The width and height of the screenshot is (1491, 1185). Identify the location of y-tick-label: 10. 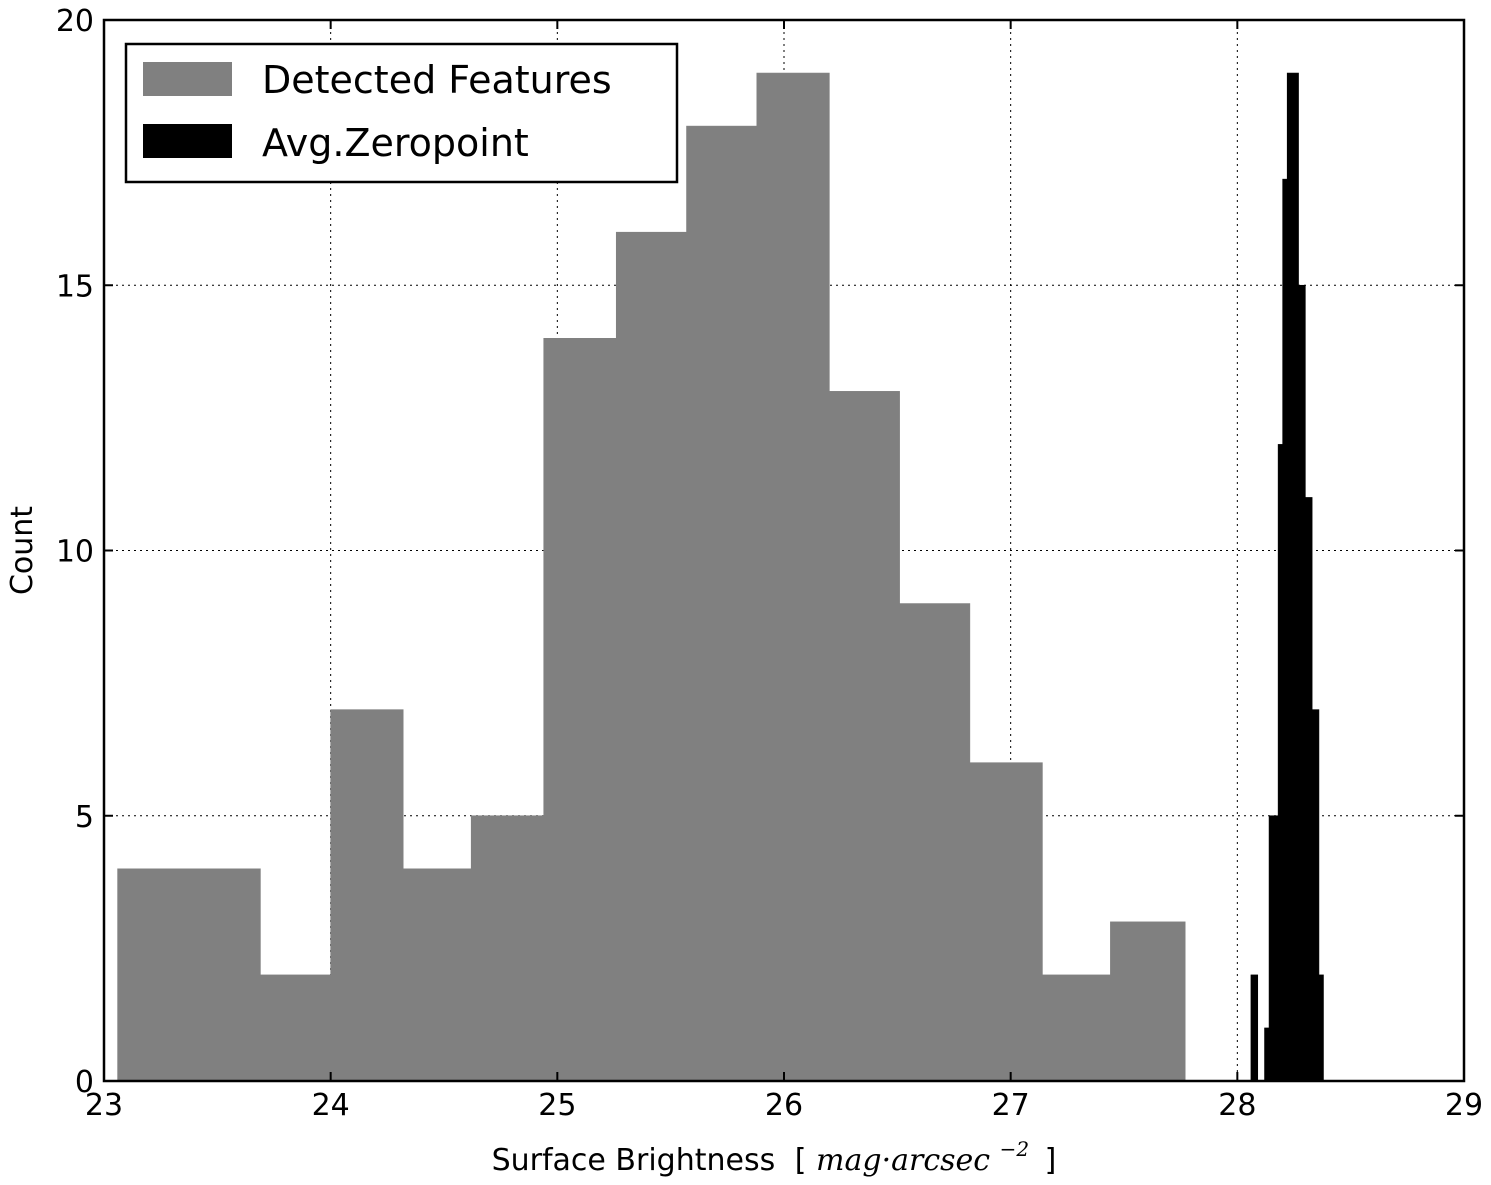
(75, 552).